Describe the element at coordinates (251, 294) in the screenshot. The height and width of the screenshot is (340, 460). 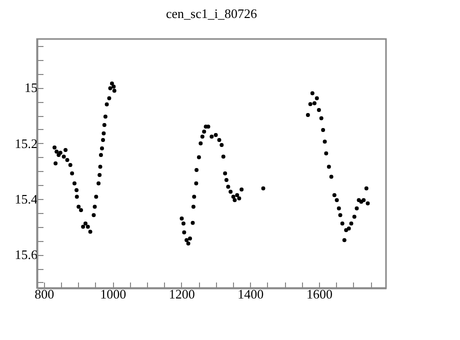
I see `x-tick-label: 1400` at that location.